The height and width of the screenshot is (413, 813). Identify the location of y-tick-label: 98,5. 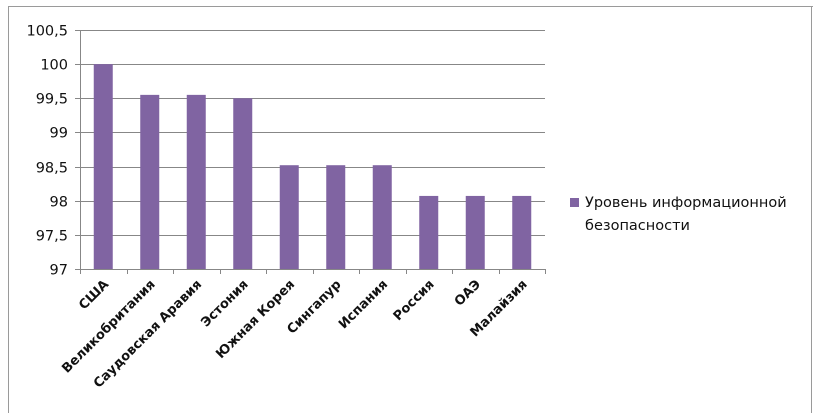
(52, 169).